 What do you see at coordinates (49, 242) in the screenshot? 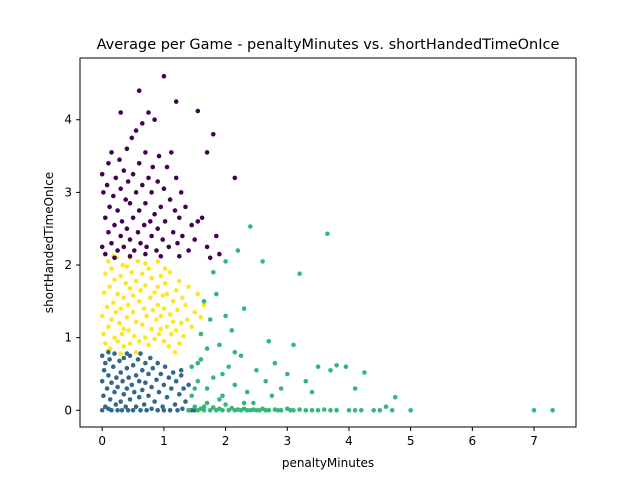
I see `y-axis-label: shortHandedTimeOnIce` at bounding box center [49, 242].